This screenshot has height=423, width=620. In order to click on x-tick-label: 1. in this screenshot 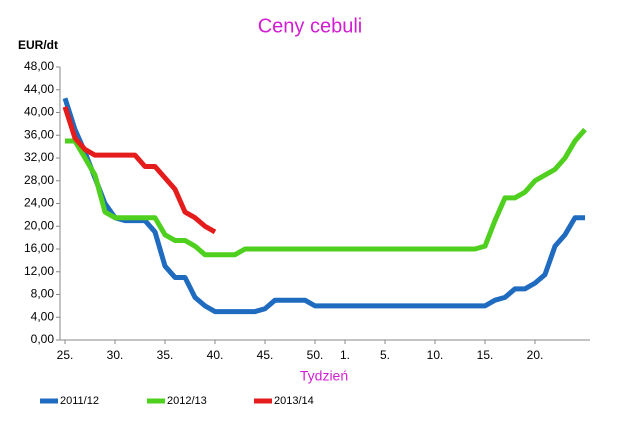, I will do `click(345, 355)`.